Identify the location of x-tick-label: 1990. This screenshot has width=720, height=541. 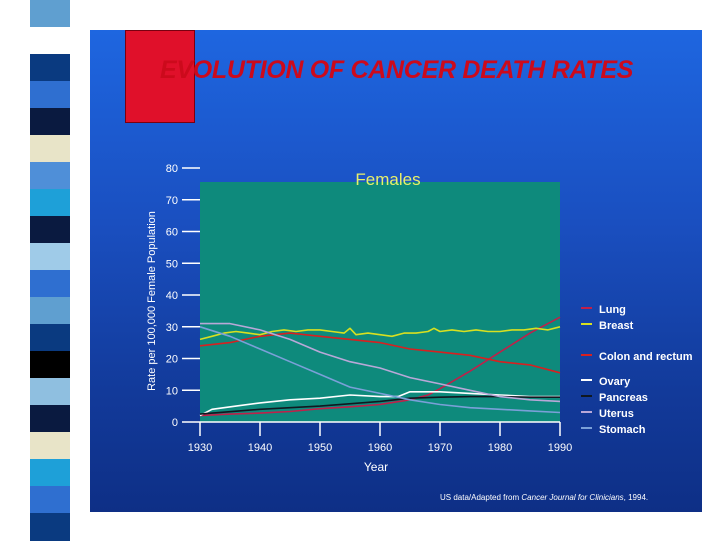
(560, 448).